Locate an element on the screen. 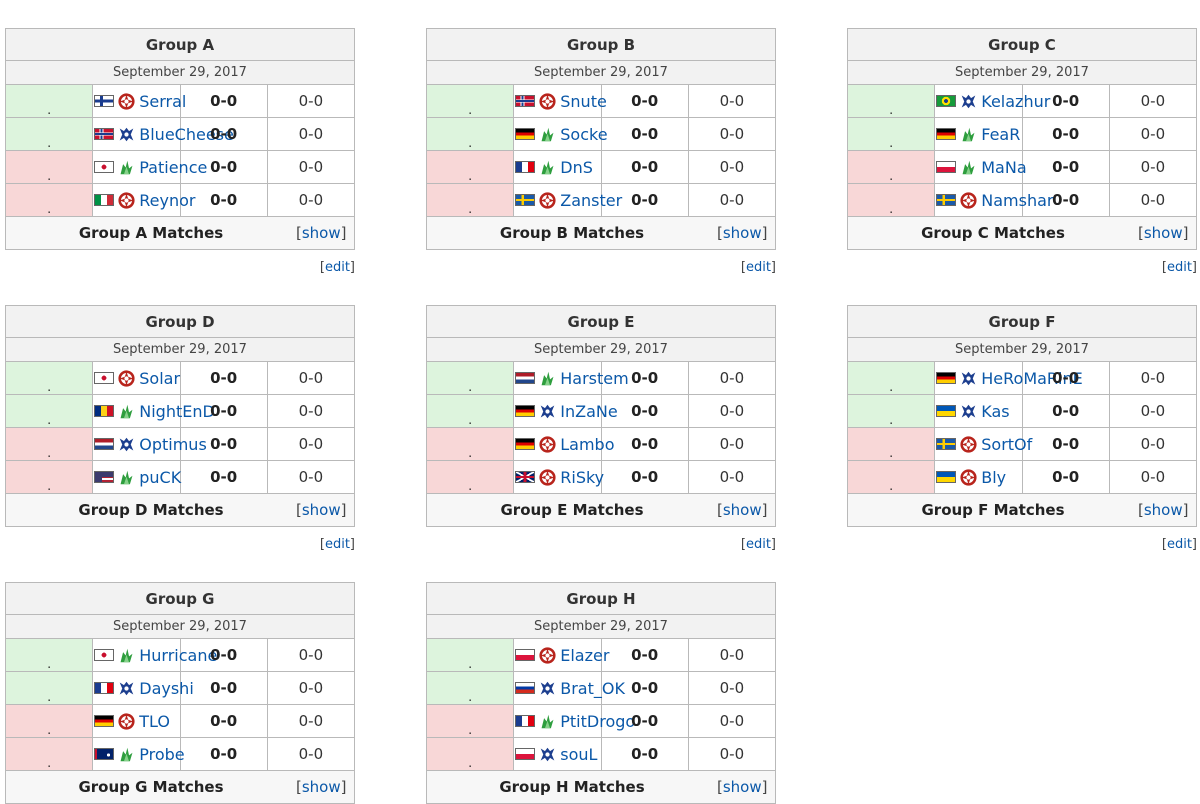 The width and height of the screenshot is (1200, 804). player-name-link: Socke is located at coordinates (584, 134).